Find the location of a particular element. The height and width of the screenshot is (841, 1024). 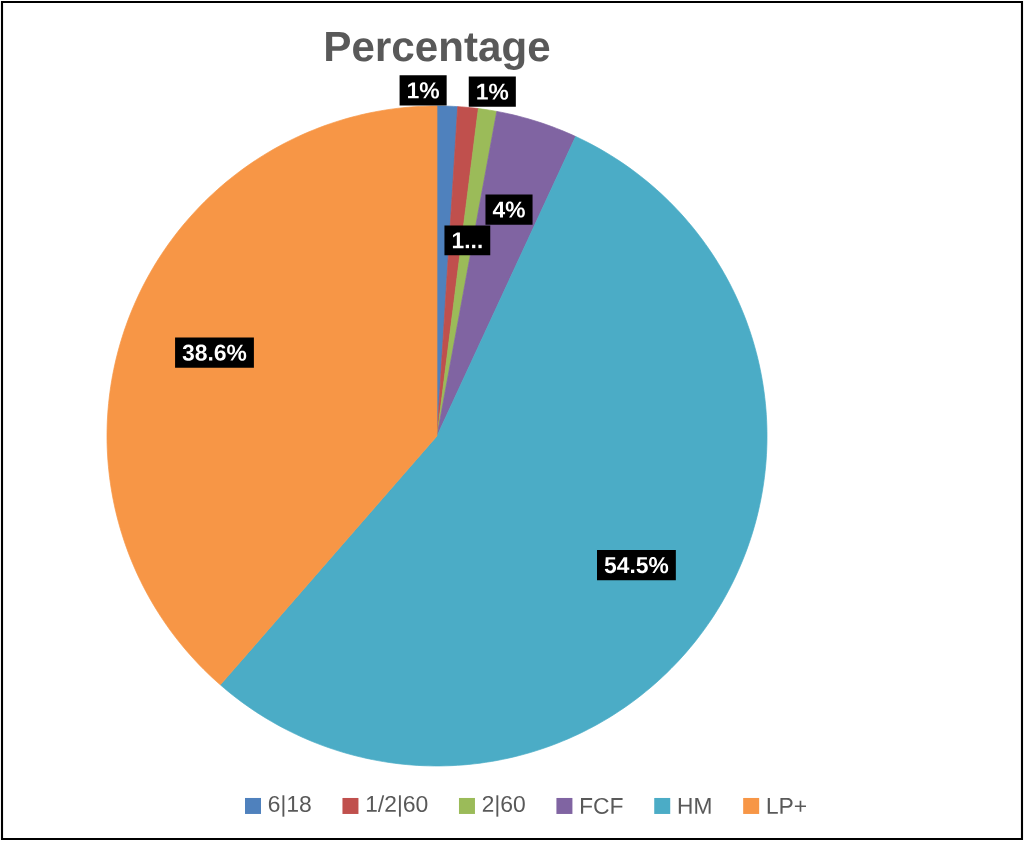

legend-label: 6|18 is located at coordinates (289, 806).